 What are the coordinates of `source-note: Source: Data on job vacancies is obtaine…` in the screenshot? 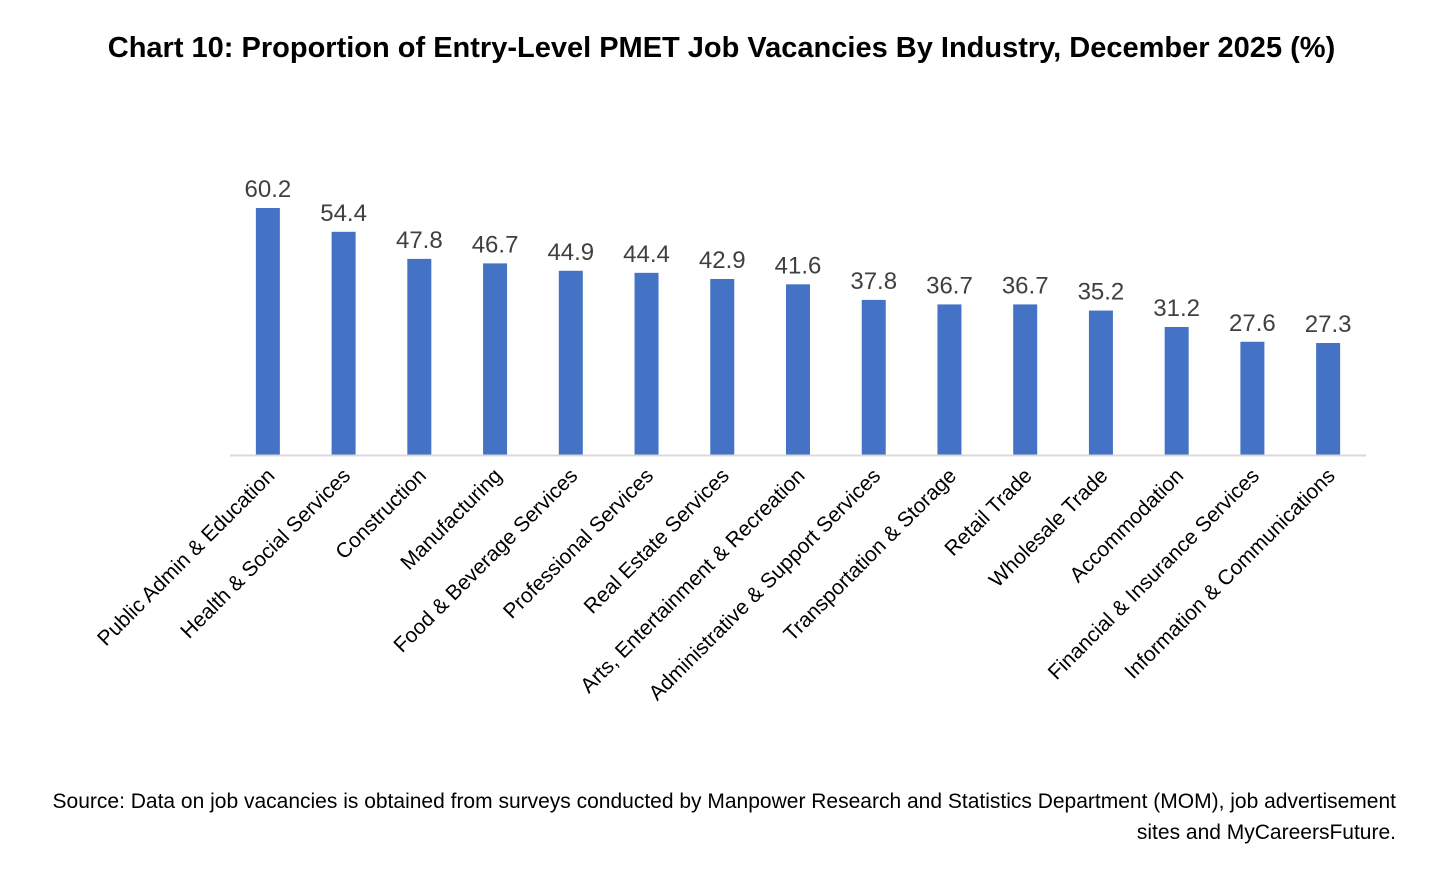 It's located at (724, 817).